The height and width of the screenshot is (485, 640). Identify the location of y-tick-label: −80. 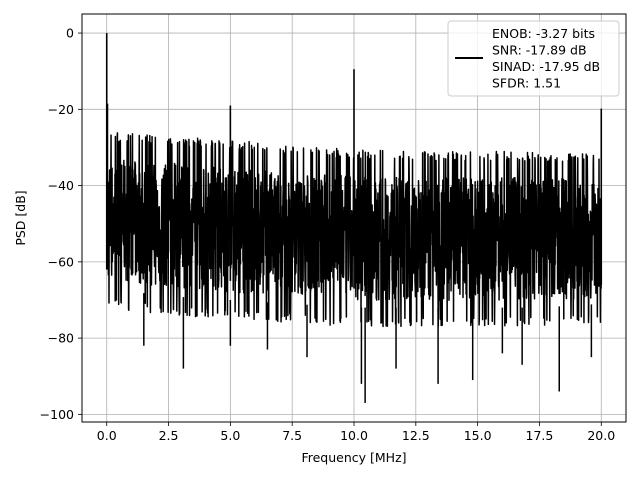
(61, 338).